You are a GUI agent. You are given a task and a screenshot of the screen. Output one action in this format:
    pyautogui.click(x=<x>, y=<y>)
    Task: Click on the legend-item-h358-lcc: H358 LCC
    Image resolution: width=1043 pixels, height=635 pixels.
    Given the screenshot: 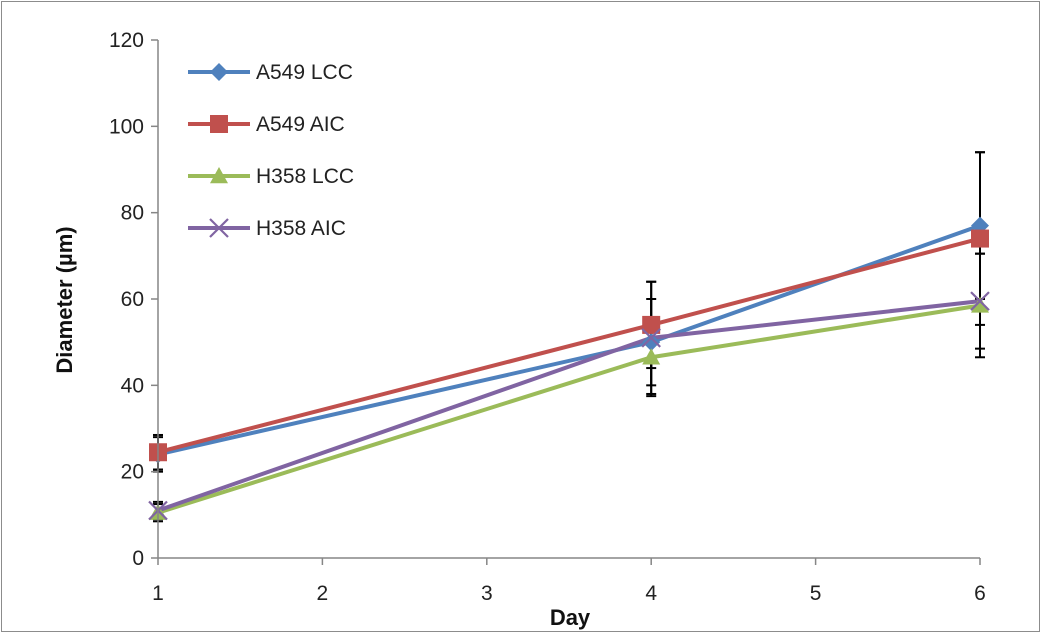 What is the action you would take?
    pyautogui.click(x=271, y=176)
    